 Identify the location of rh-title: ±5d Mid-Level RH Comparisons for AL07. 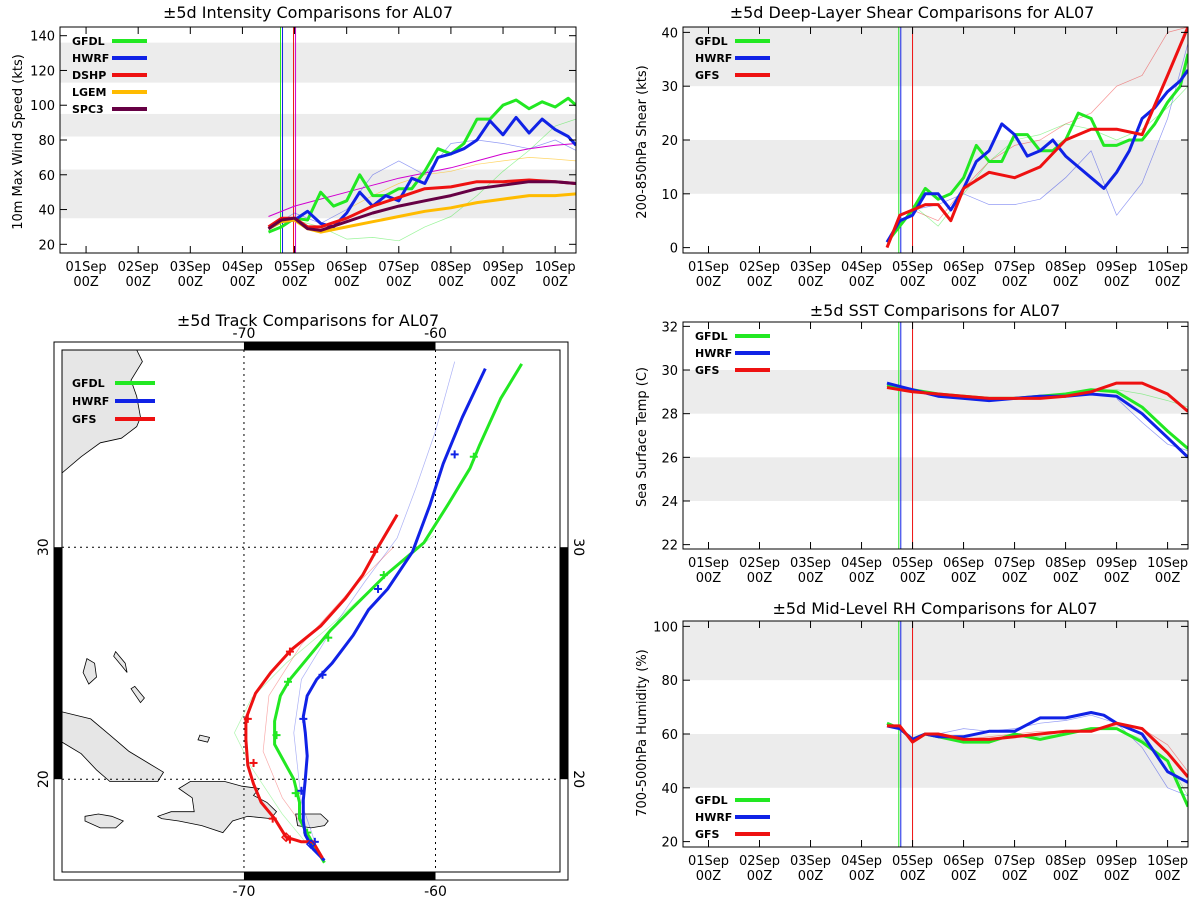
(934, 608).